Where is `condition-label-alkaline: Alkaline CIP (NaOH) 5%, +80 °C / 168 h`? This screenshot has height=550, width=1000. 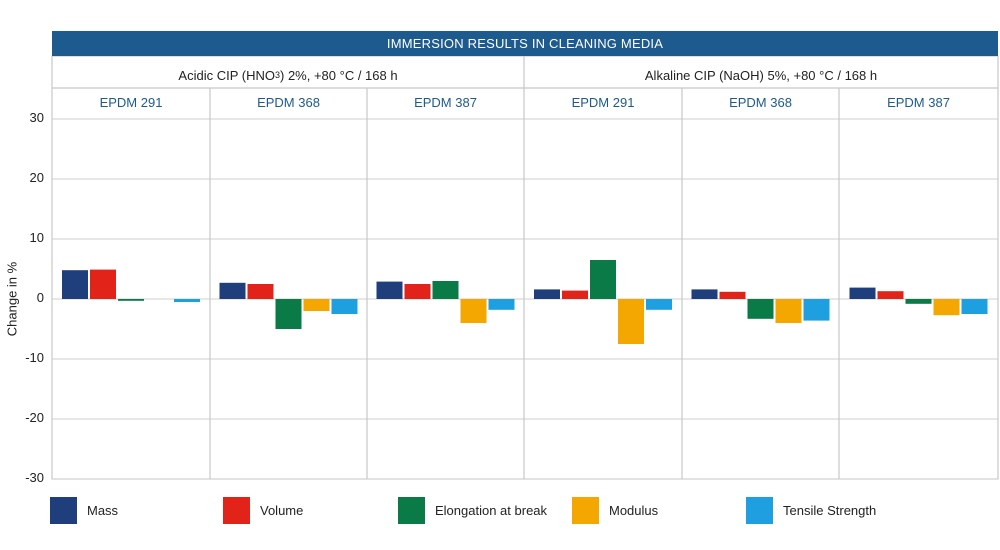 condition-label-alkaline: Alkaline CIP (NaOH) 5%, +80 °C / 168 h is located at coordinates (761, 75).